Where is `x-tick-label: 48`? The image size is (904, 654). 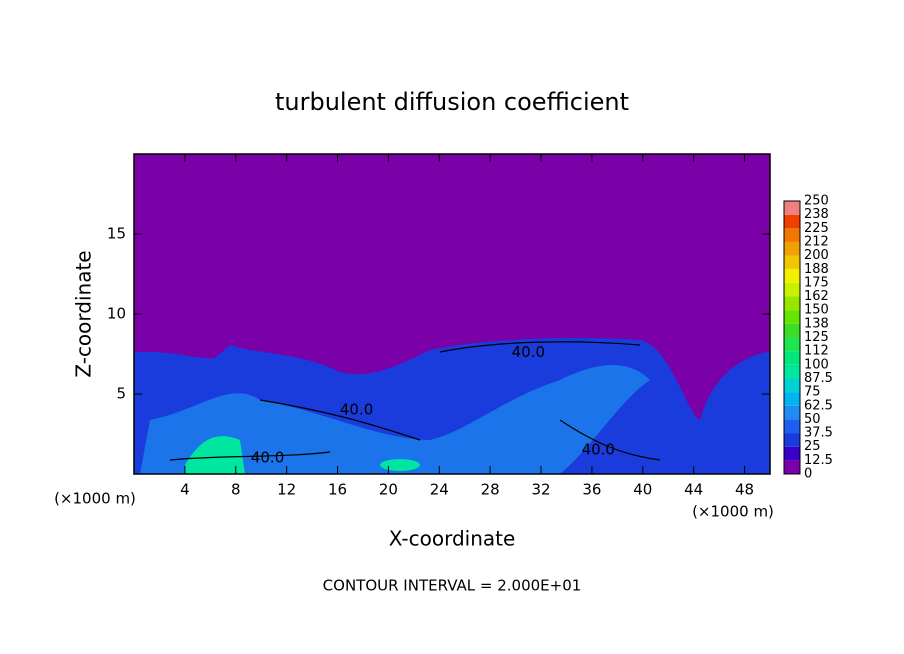 x-tick-label: 48 is located at coordinates (744, 490).